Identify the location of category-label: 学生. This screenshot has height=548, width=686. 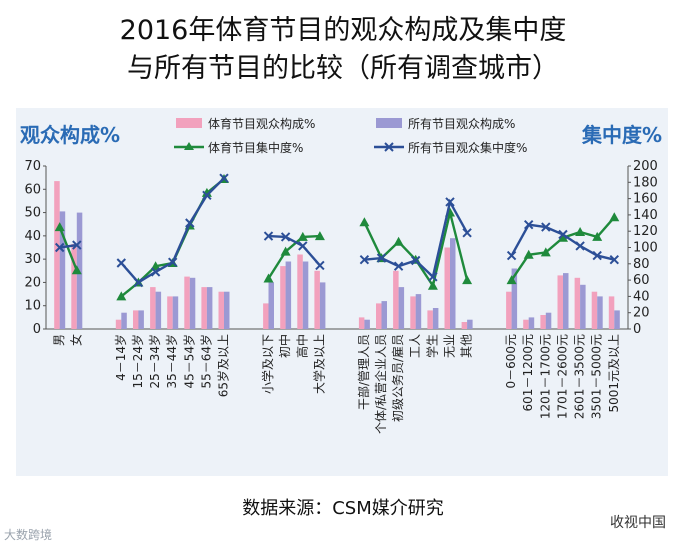
(431, 346).